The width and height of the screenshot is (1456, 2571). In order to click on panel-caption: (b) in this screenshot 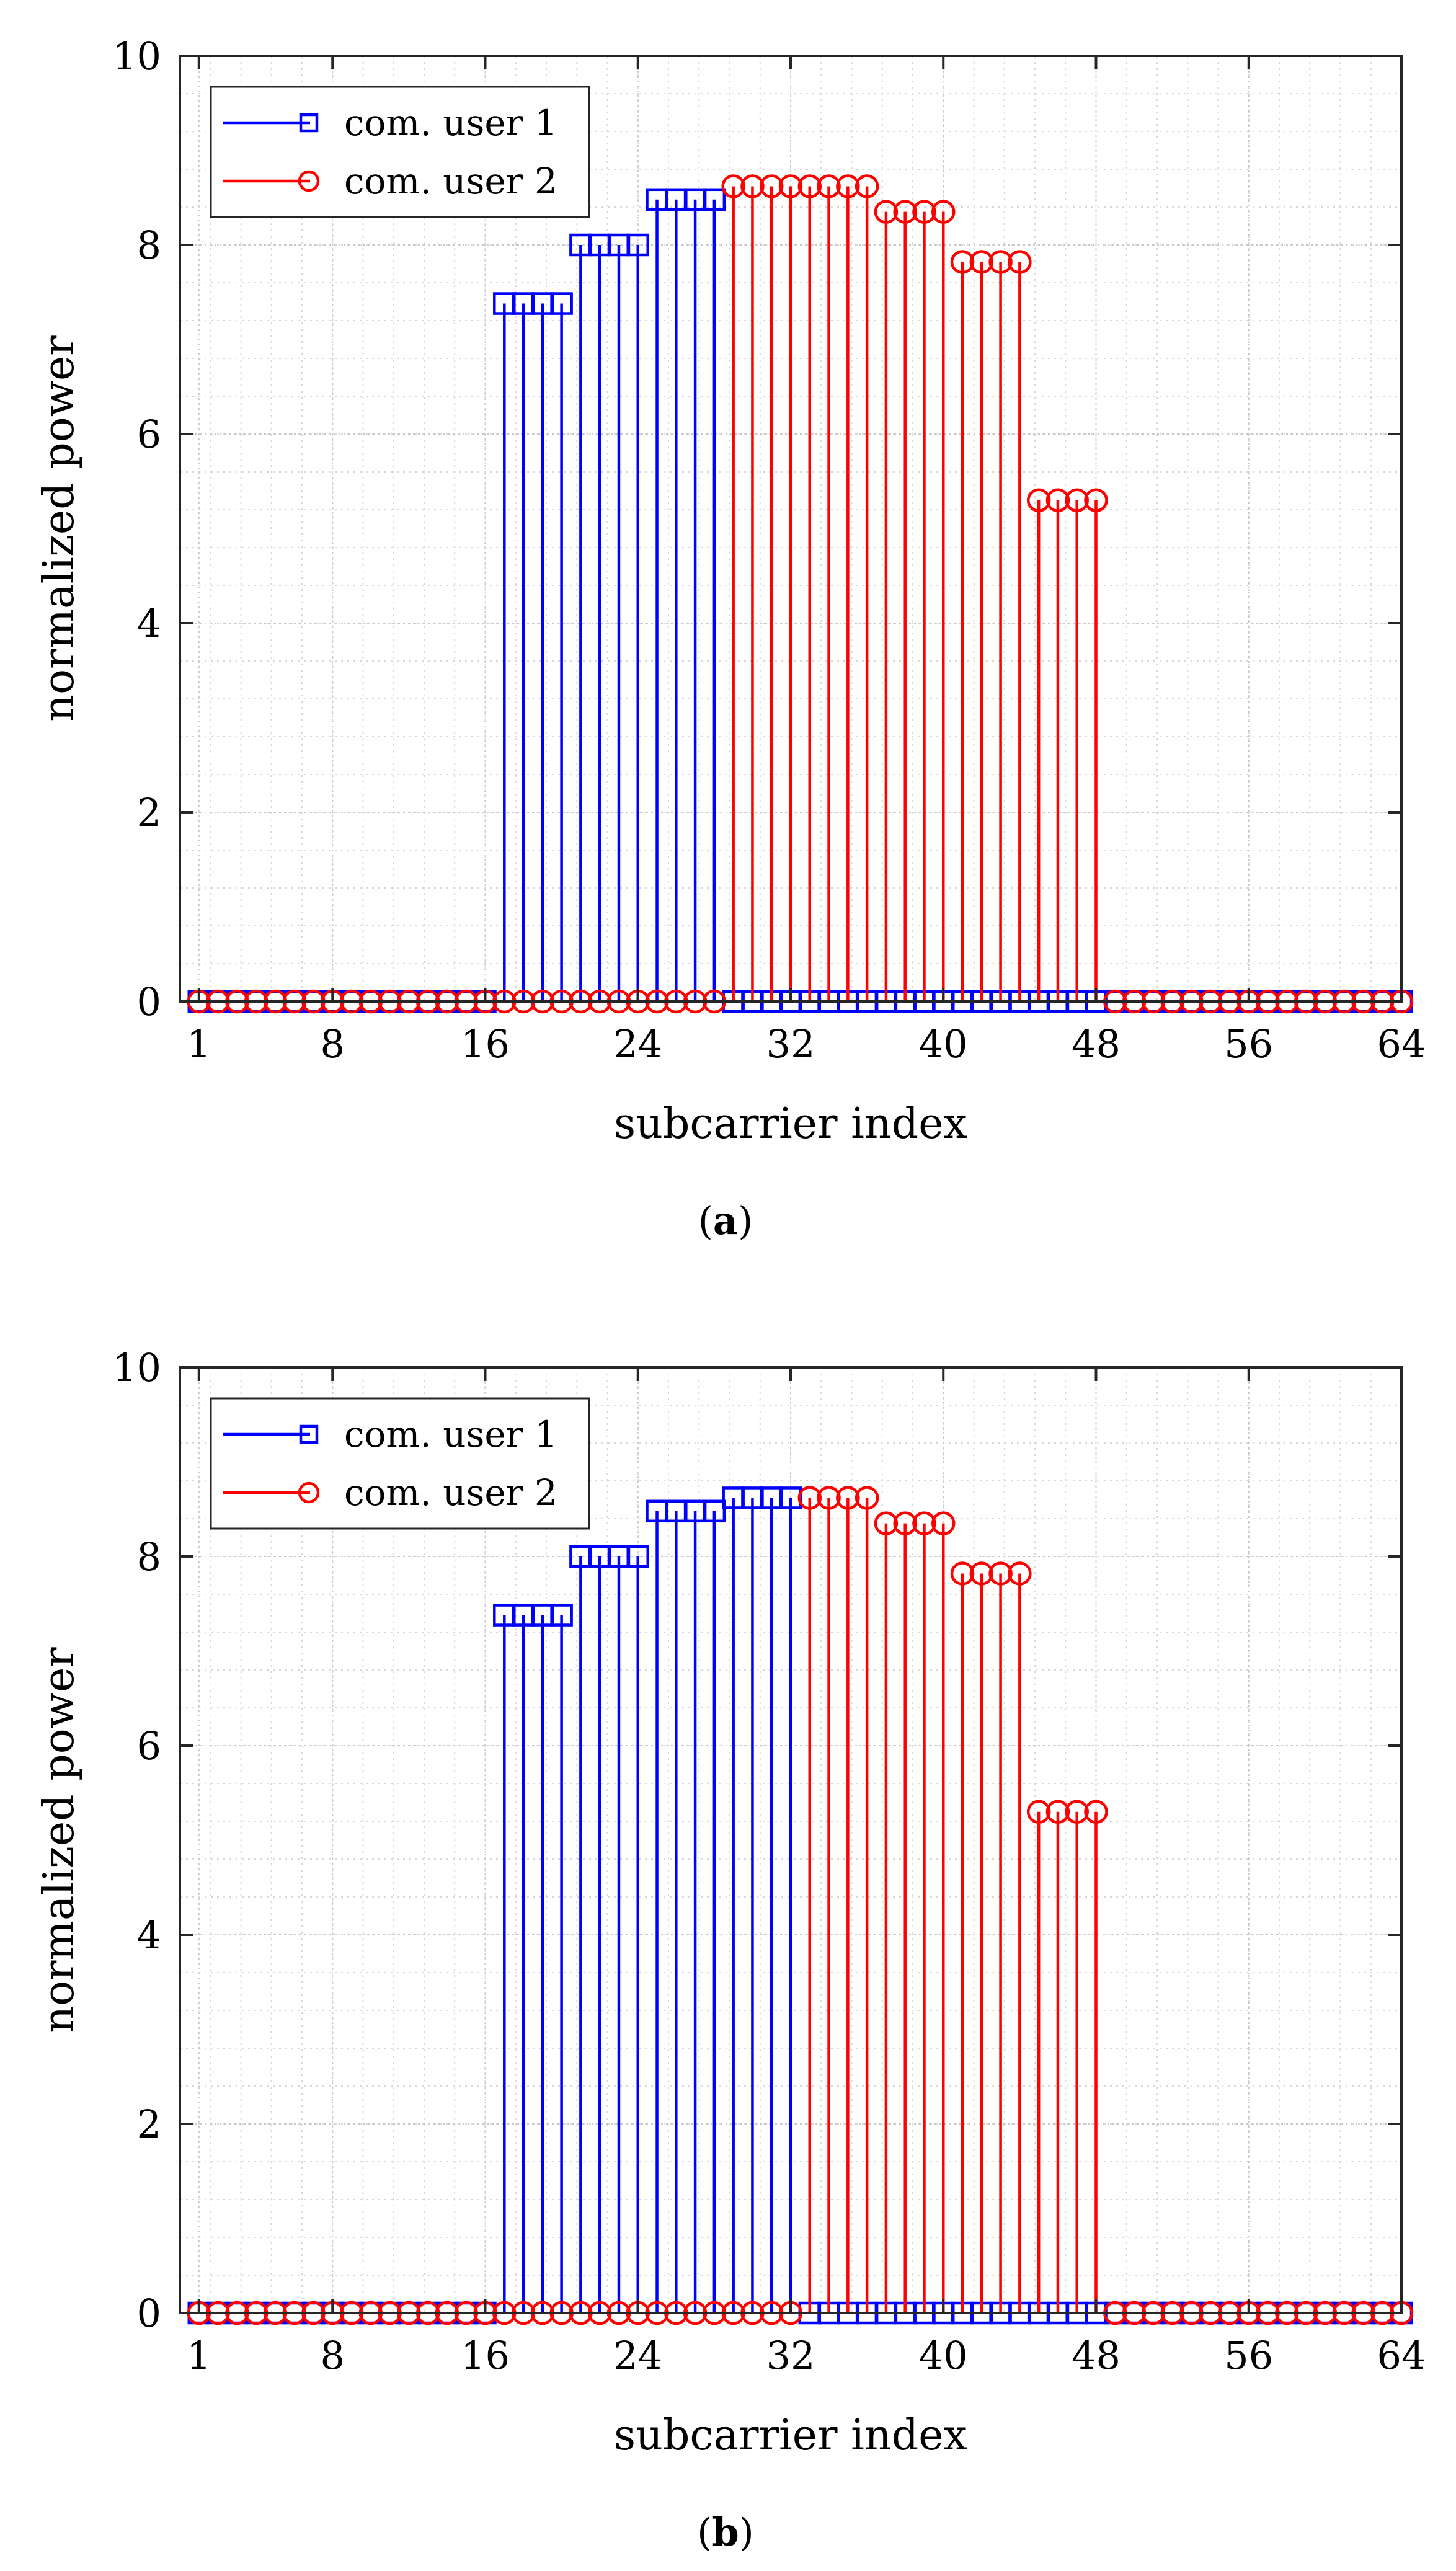, I will do `click(725, 2532)`.